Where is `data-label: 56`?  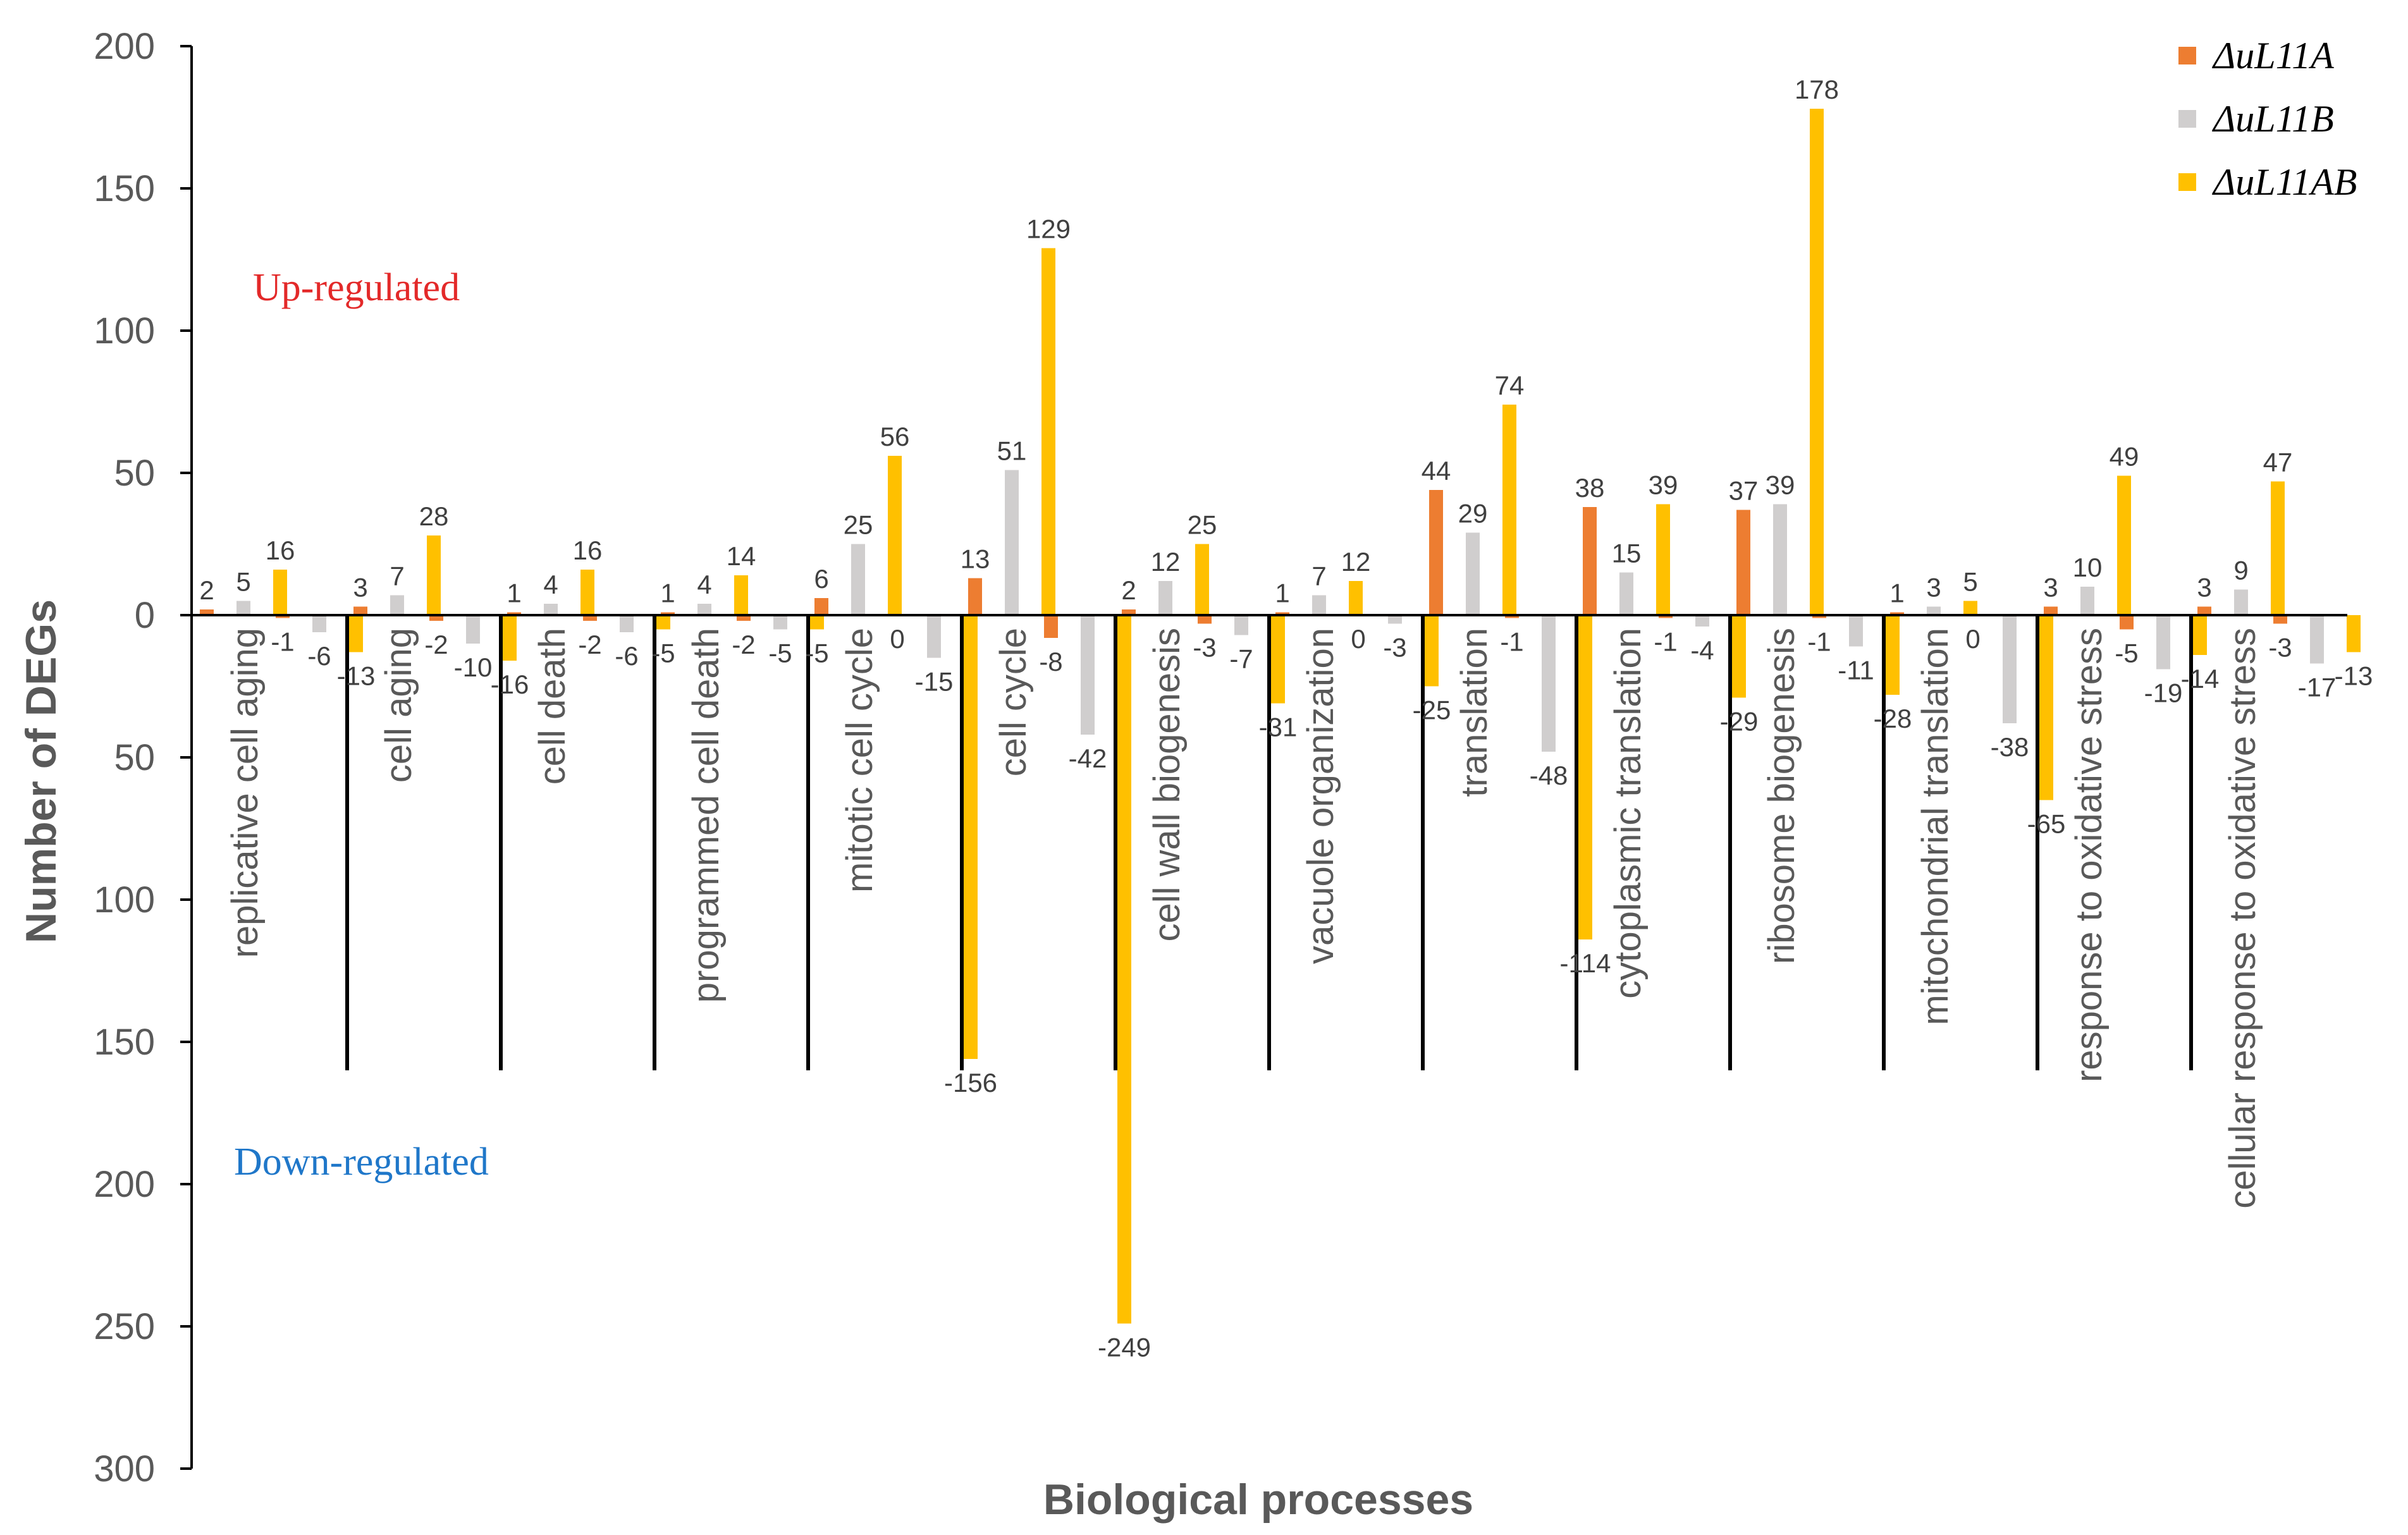
data-label: 56 is located at coordinates (895, 436).